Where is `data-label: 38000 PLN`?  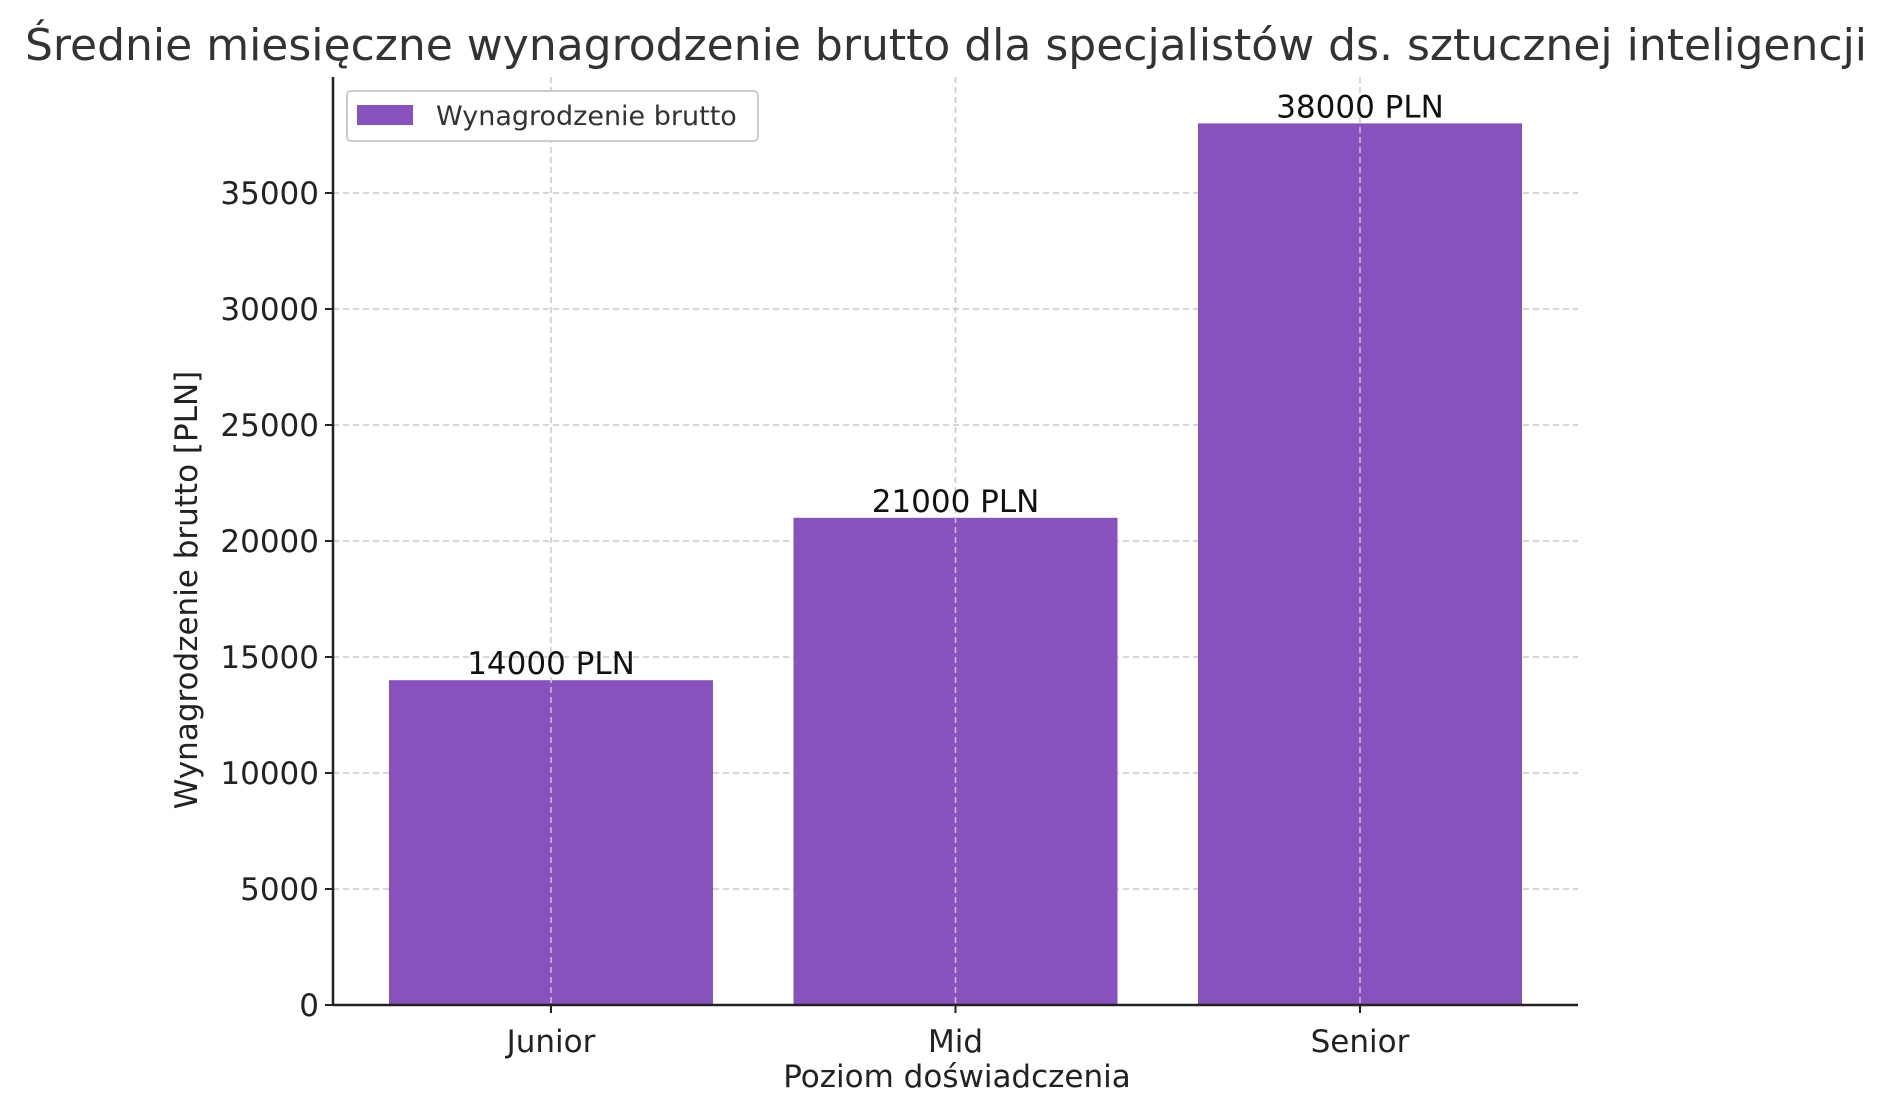 data-label: 38000 PLN is located at coordinates (1360, 107).